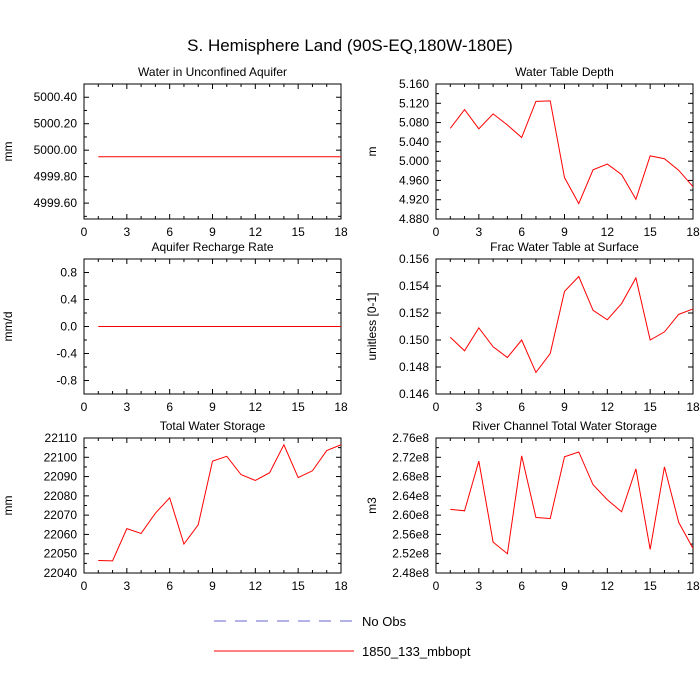 The image size is (700, 700). I want to click on y-tick-label: 0.0, so click(68, 327).